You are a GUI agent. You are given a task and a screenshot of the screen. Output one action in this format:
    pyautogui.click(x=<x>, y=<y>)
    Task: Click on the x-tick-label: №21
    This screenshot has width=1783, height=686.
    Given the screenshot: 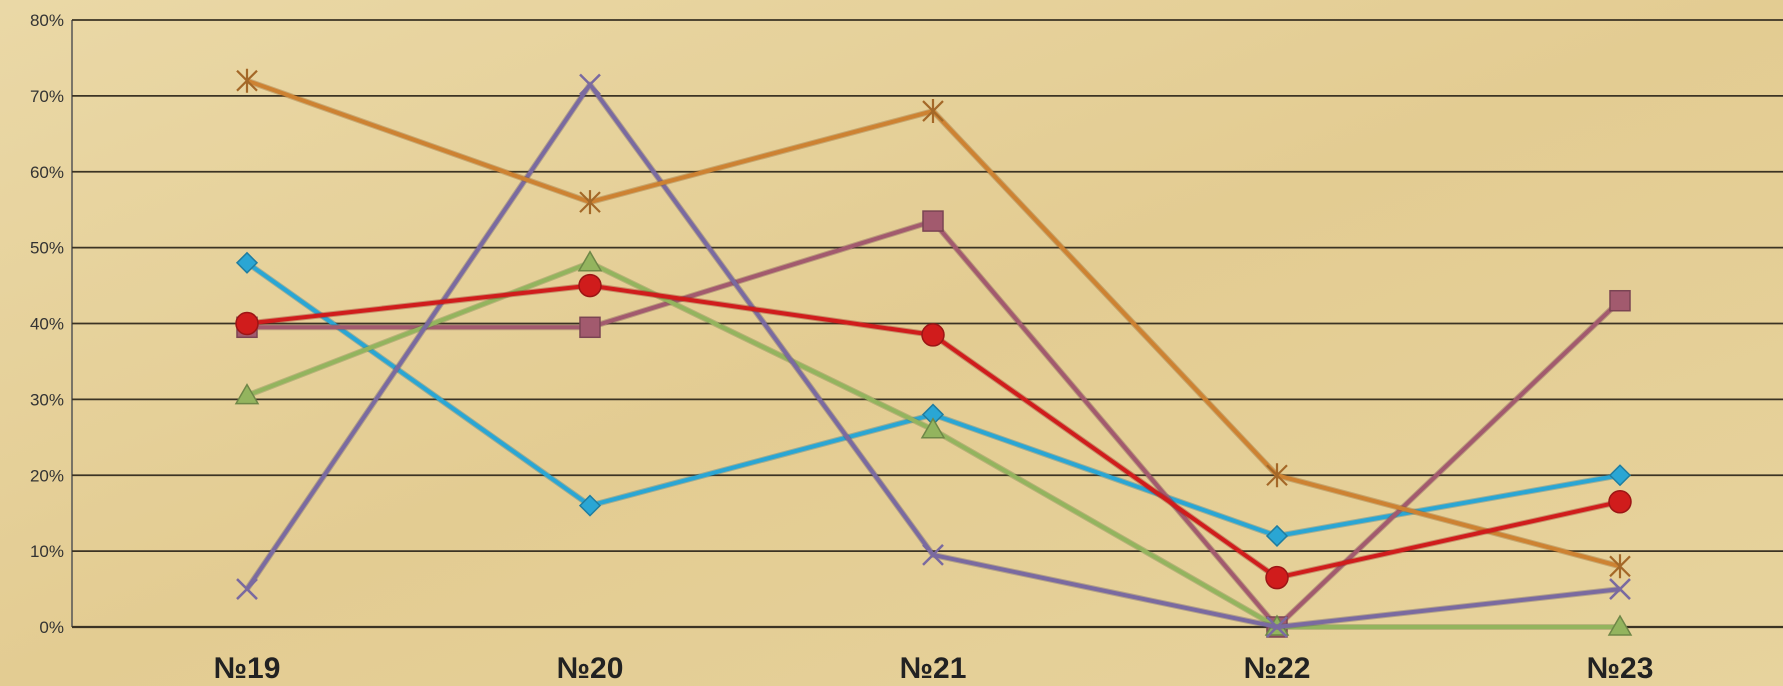 What is the action you would take?
    pyautogui.click(x=933, y=668)
    